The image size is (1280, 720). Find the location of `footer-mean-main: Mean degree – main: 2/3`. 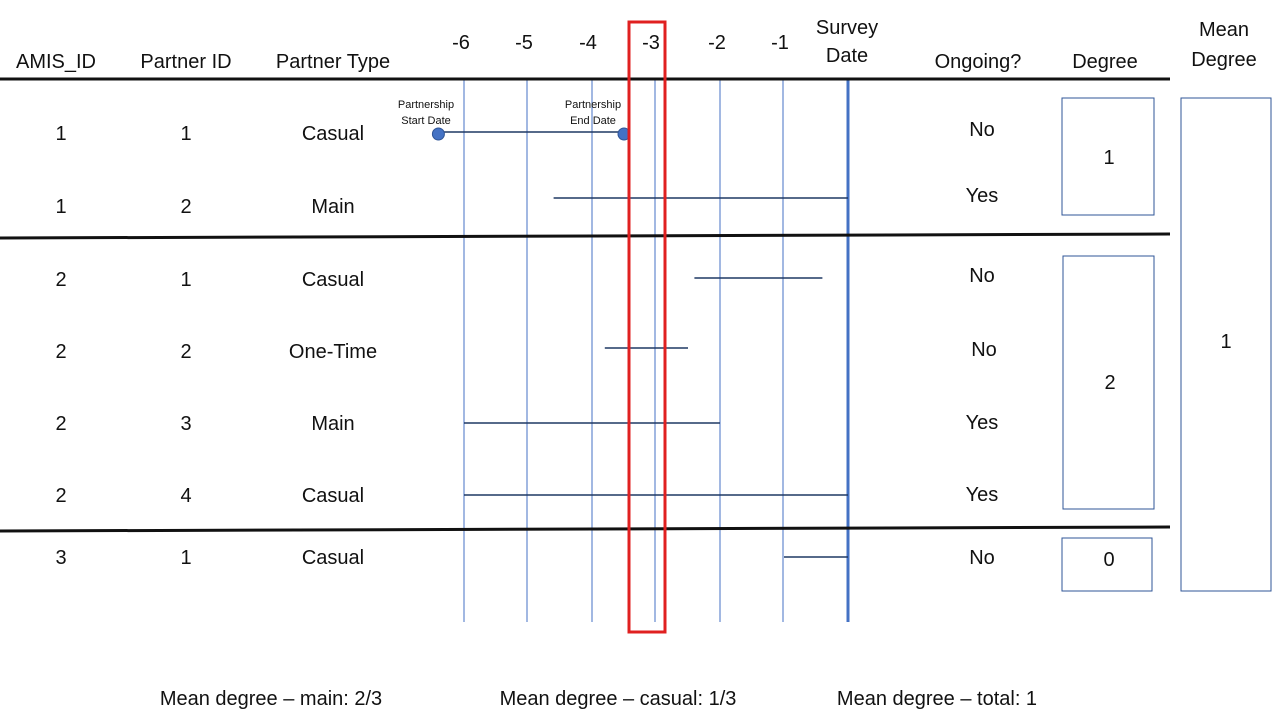

footer-mean-main: Mean degree – main: 2/3 is located at coordinates (271, 699).